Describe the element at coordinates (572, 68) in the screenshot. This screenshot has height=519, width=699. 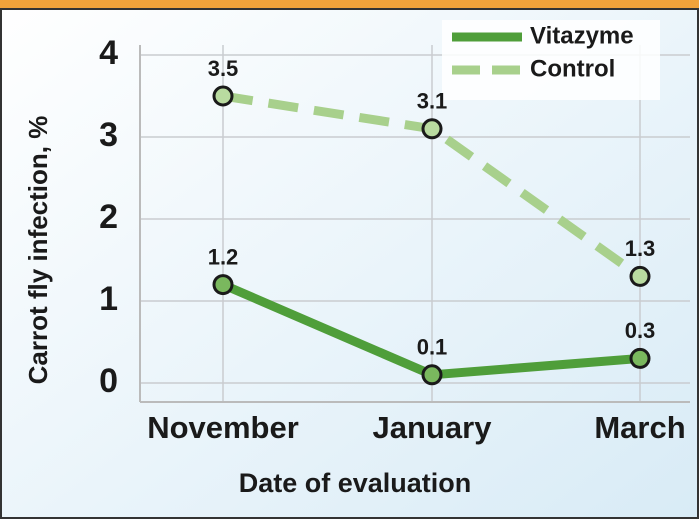
I see `legend-label: Control` at that location.